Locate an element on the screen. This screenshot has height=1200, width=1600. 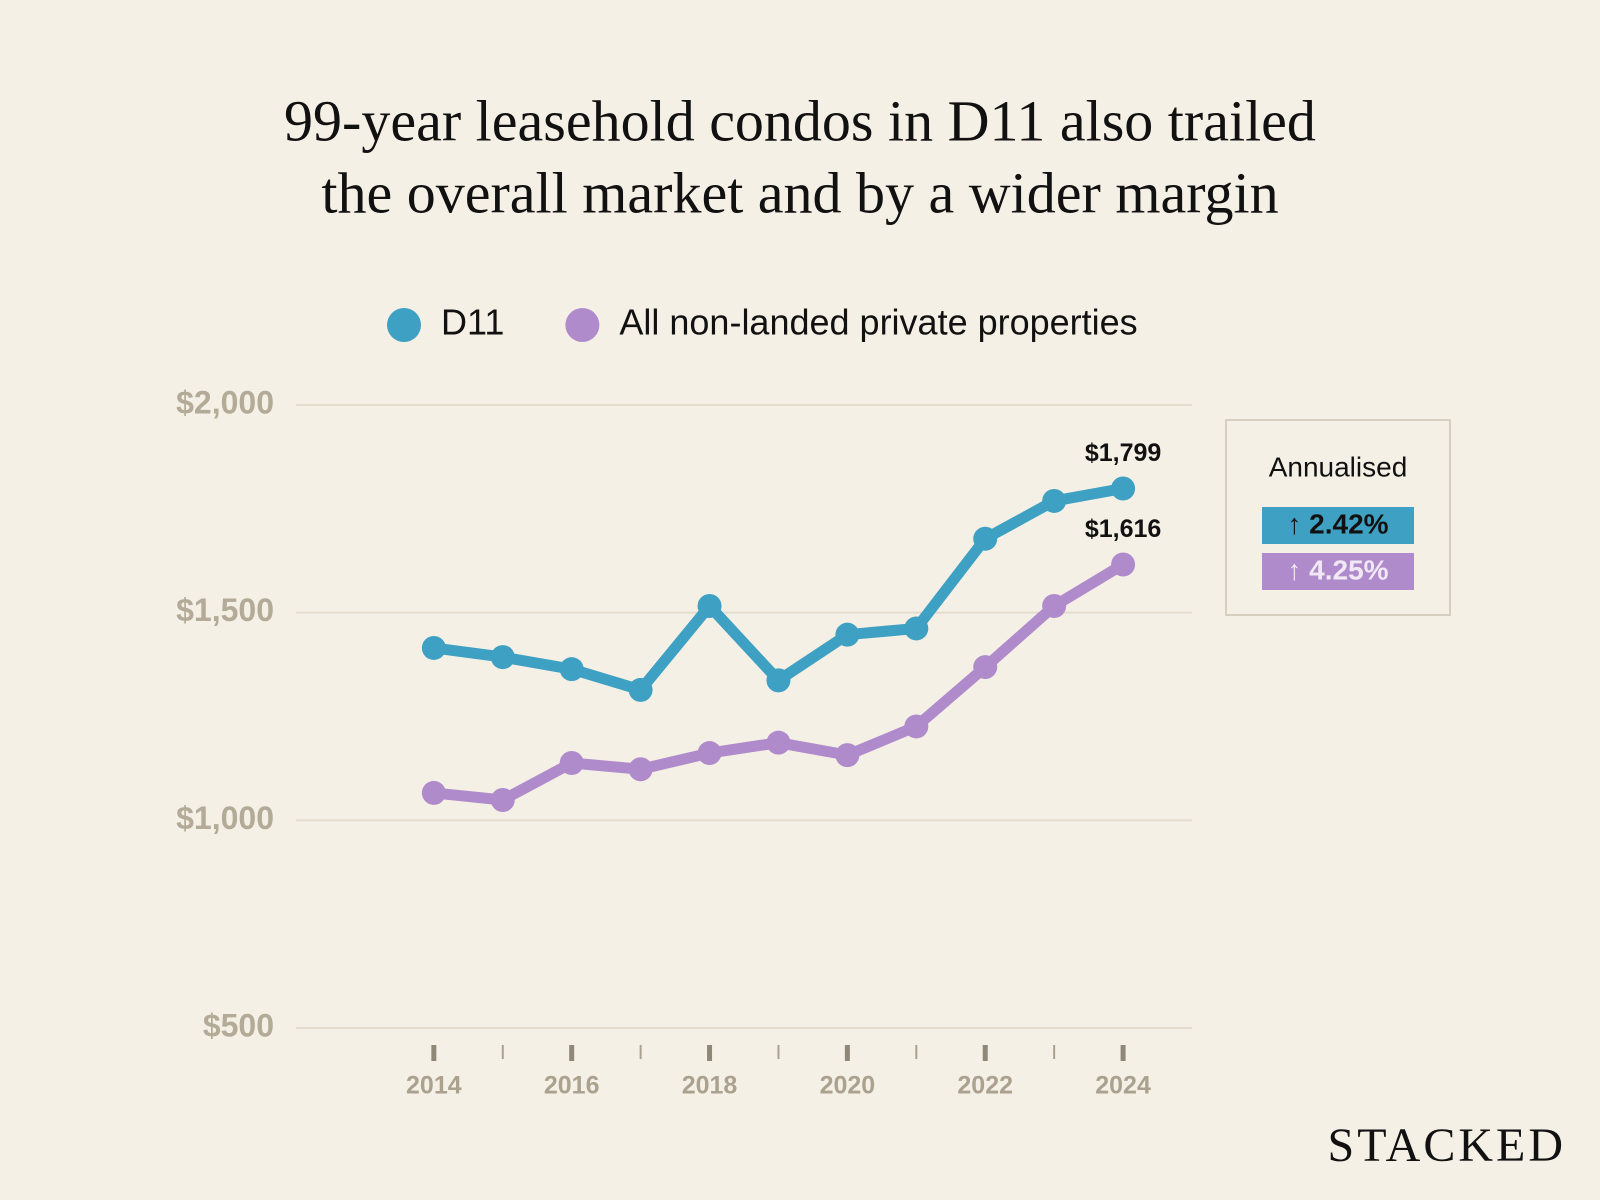
legend-label: All non-landed private properties is located at coordinates (878, 322).